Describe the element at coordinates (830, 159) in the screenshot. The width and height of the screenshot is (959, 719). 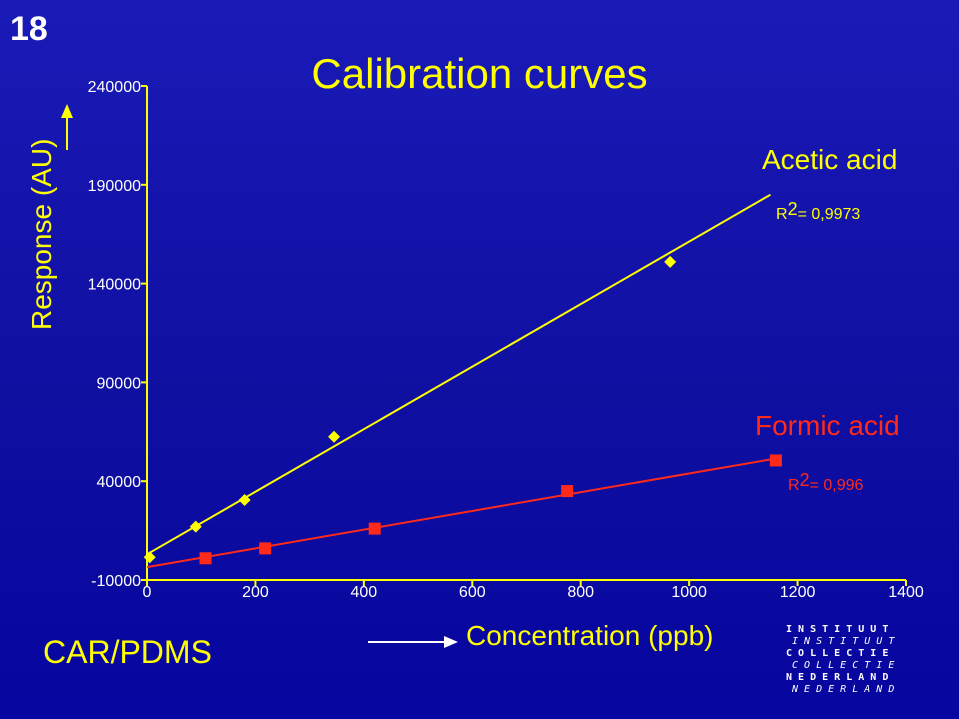
I see `legend-acetic-acid: Acetic acid` at that location.